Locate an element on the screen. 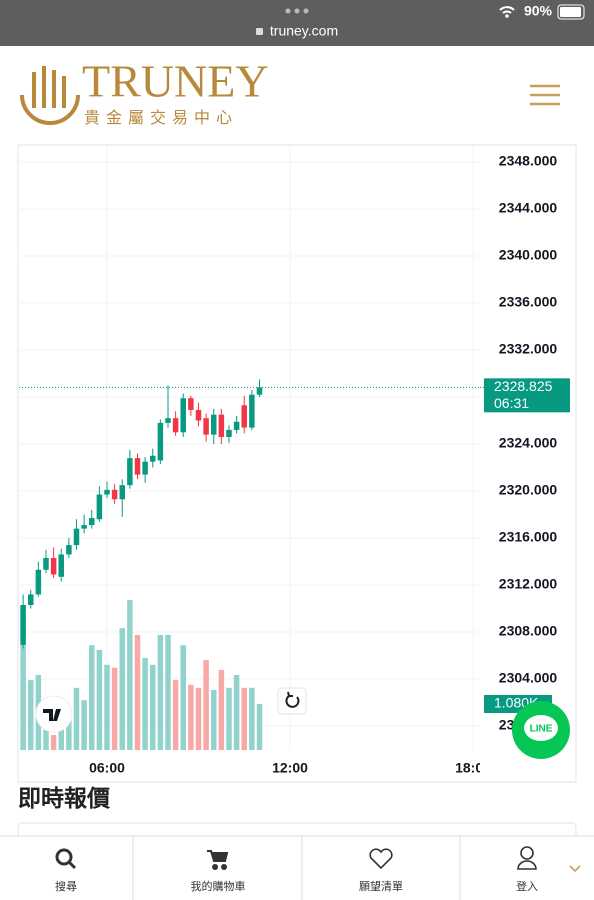  nav-heart-icon is located at coordinates (381, 859).